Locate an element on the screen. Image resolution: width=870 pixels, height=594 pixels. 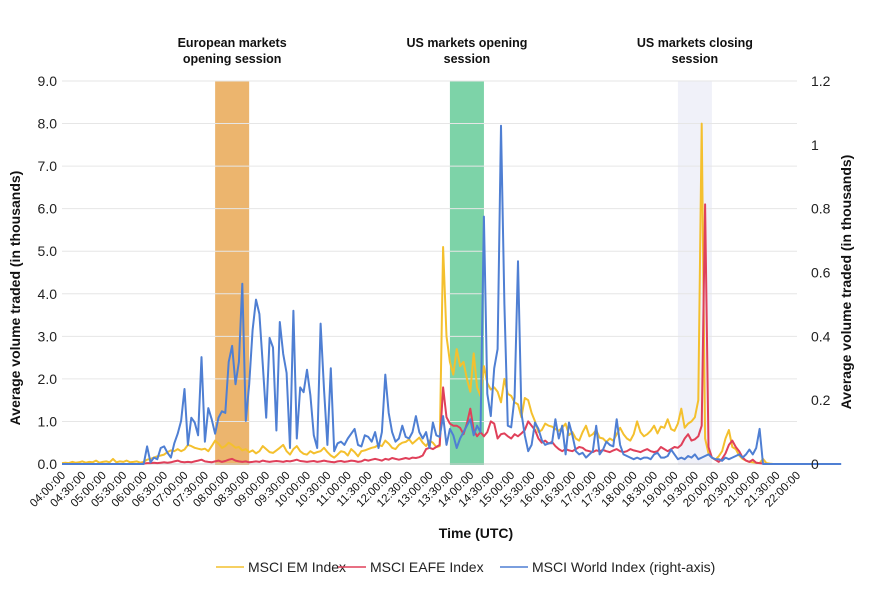
y-tick-label: 5.0 is located at coordinates (48, 251).